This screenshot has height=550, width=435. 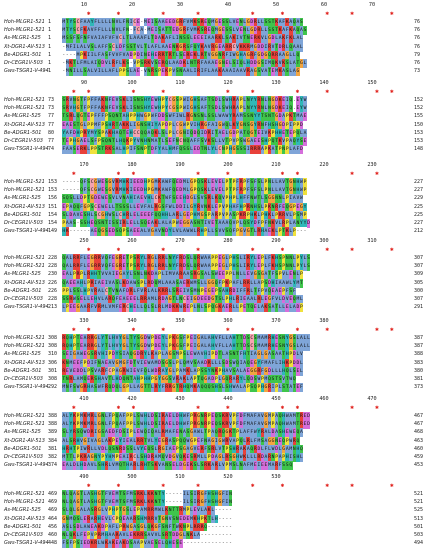 I want to click on sequence-end-number: 155, so click(x=419, y=116).